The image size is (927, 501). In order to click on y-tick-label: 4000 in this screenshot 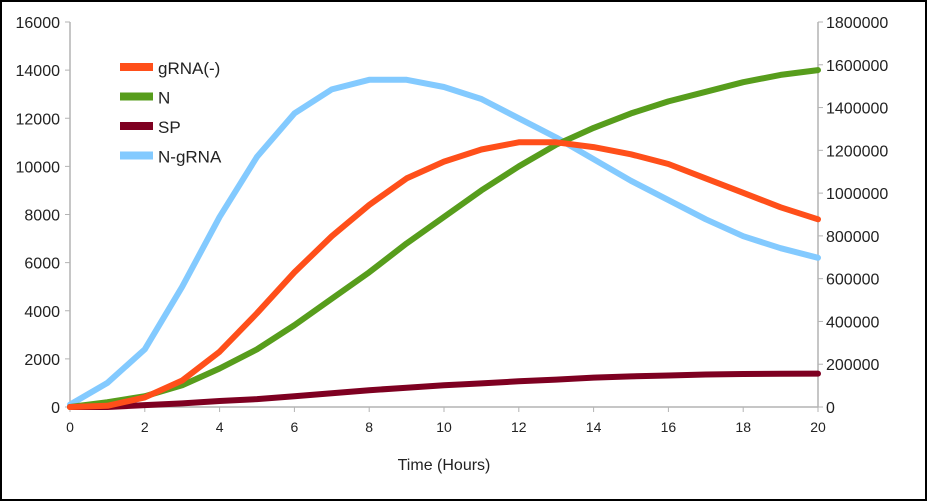, I will do `click(42, 312)`.